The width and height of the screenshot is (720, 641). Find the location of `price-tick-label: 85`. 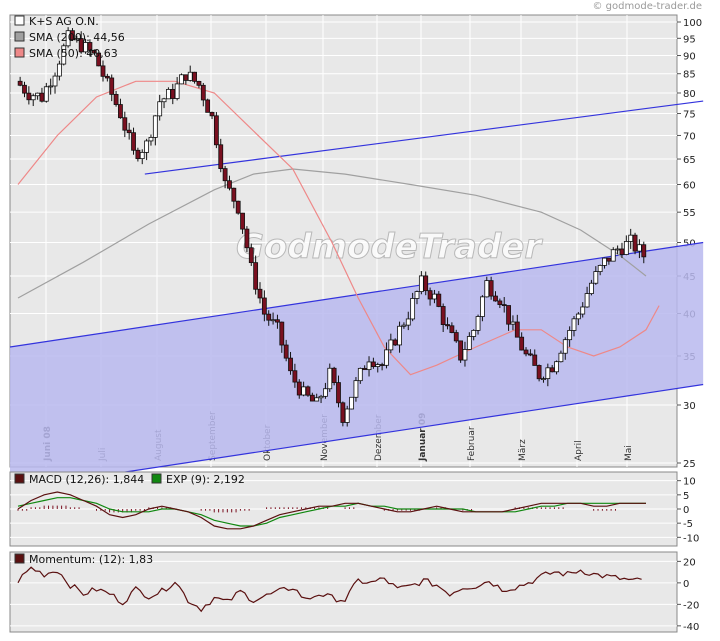

price-tick-label: 85 is located at coordinates (689, 75).